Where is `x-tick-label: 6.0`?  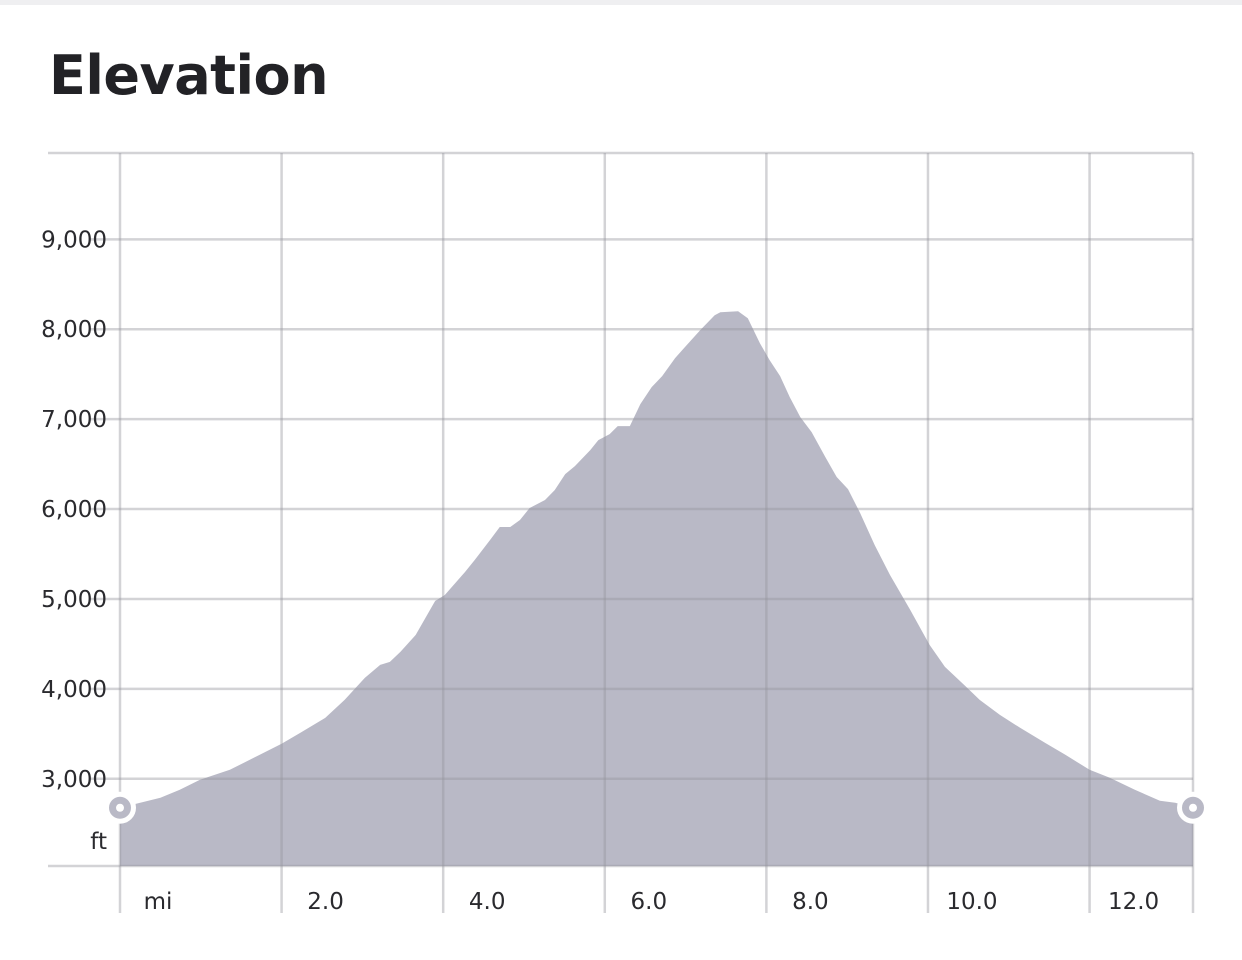 x-tick-label: 6.0 is located at coordinates (649, 902).